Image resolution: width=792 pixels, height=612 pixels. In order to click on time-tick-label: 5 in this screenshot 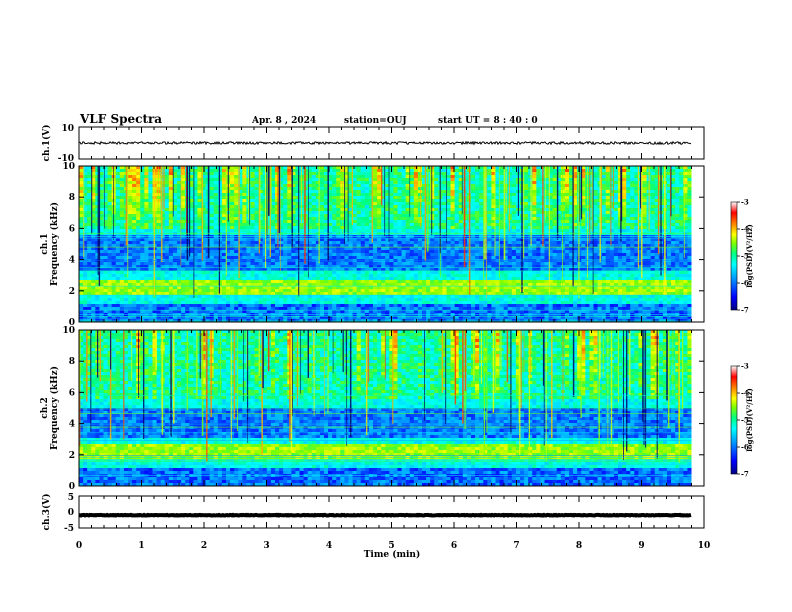, I will do `click(391, 546)`.